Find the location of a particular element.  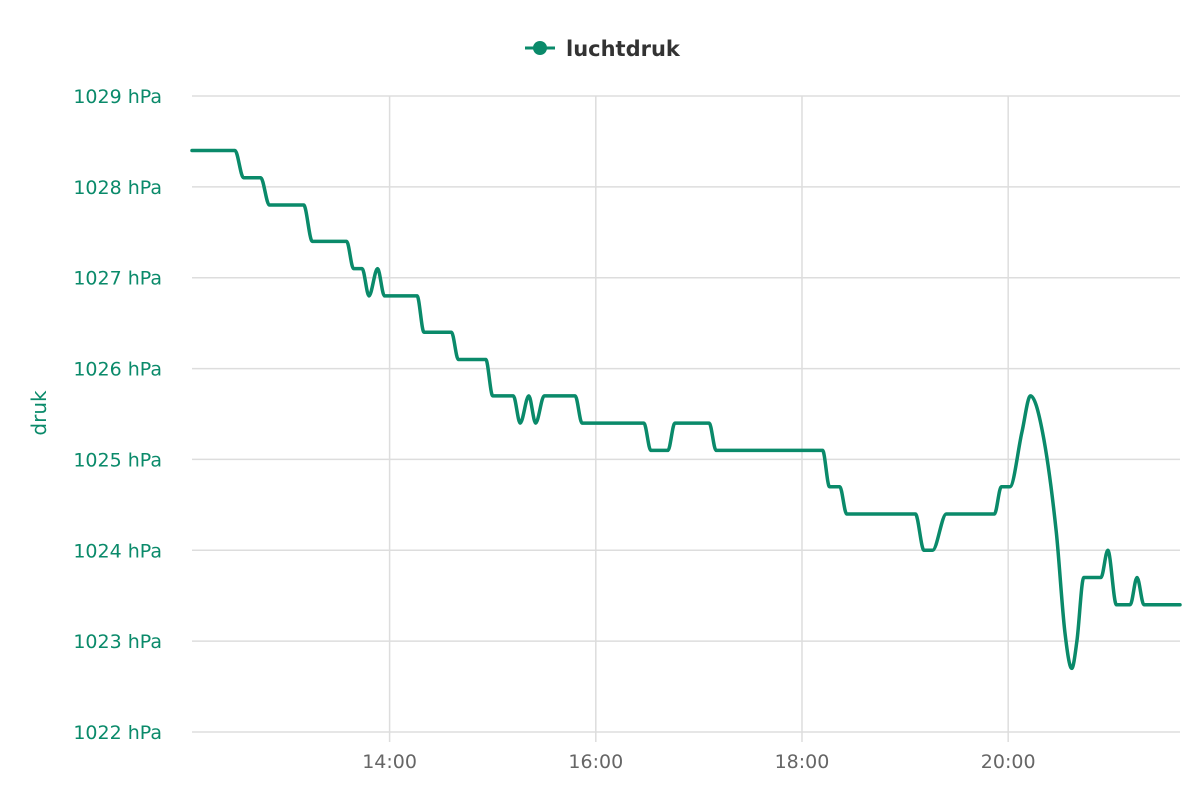

y-tick-label: 1027 hPa is located at coordinates (117, 279).